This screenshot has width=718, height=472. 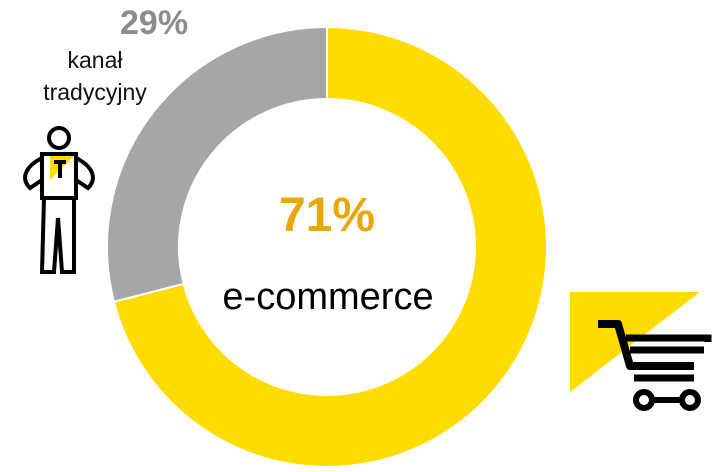 I want to click on worker-person-icon, so click(x=59, y=200).